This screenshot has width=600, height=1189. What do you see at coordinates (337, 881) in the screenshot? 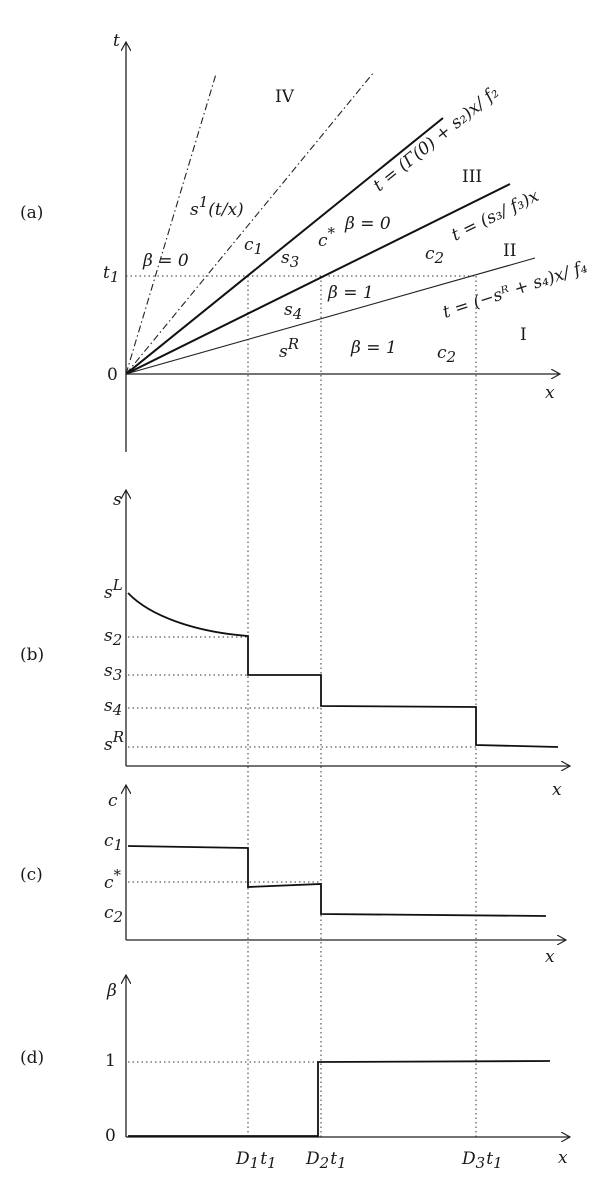
I see `c-profile` at bounding box center [337, 881].